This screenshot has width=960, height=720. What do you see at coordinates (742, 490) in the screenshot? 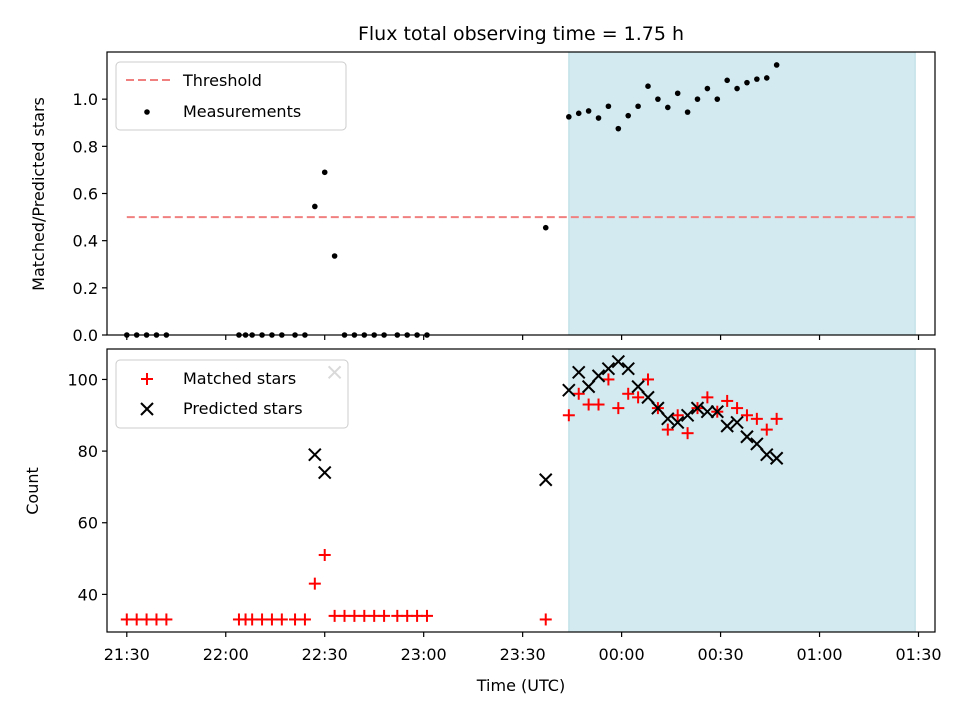
I see `bottom-observing-window` at bounding box center [742, 490].